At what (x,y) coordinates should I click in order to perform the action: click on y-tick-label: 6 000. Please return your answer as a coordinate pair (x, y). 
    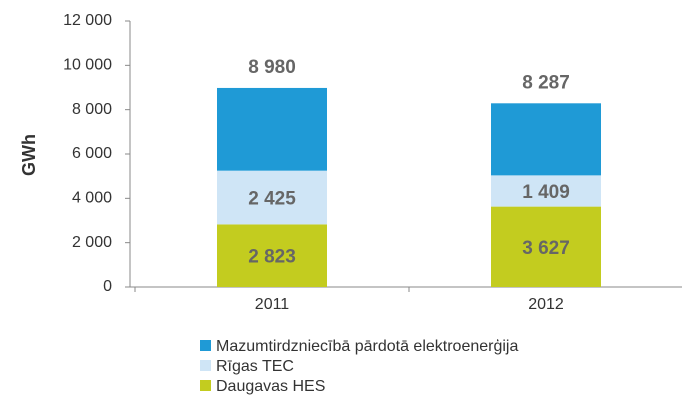
    Looking at the image, I should click on (92, 153).